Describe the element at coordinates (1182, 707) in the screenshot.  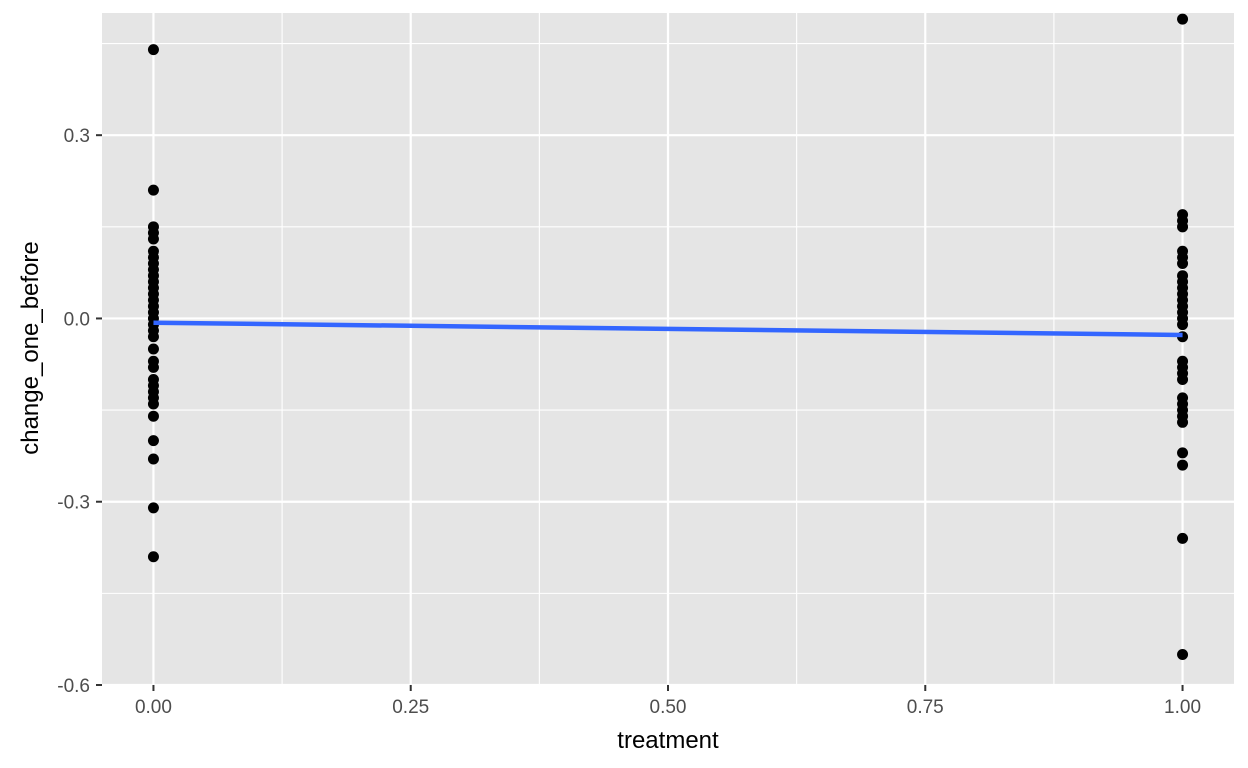
I see `x-tick-label: 1.00` at that location.